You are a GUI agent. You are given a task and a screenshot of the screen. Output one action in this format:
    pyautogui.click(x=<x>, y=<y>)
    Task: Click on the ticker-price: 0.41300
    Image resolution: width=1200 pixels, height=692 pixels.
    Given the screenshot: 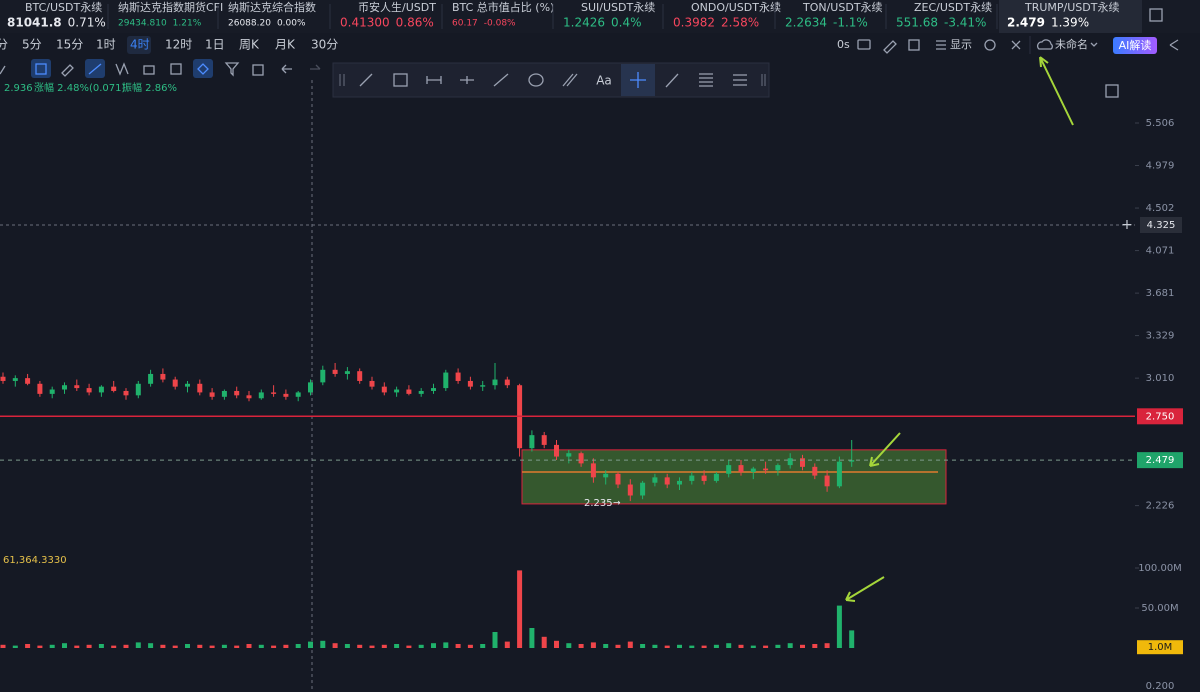 What is the action you would take?
    pyautogui.click(x=365, y=23)
    